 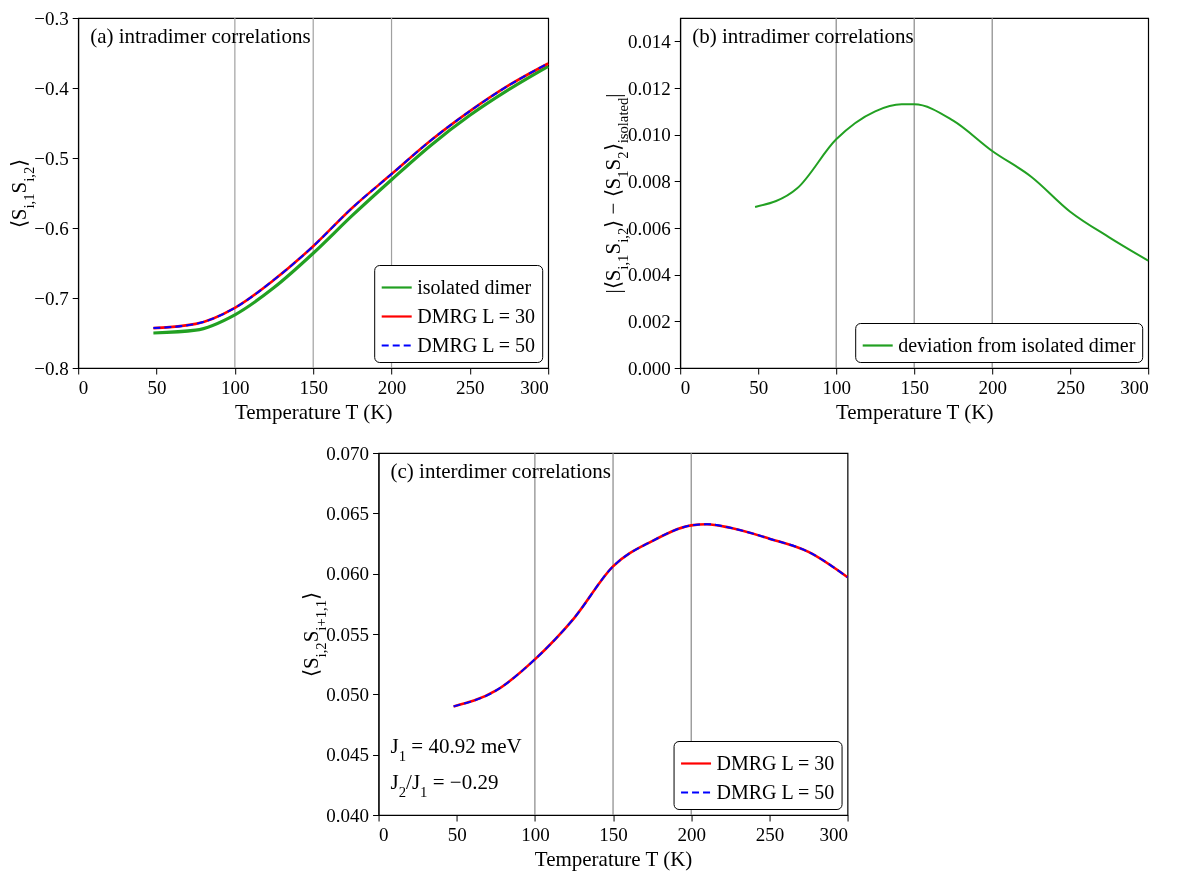 I want to click on y-tick-label: −0.5, so click(x=51, y=158).